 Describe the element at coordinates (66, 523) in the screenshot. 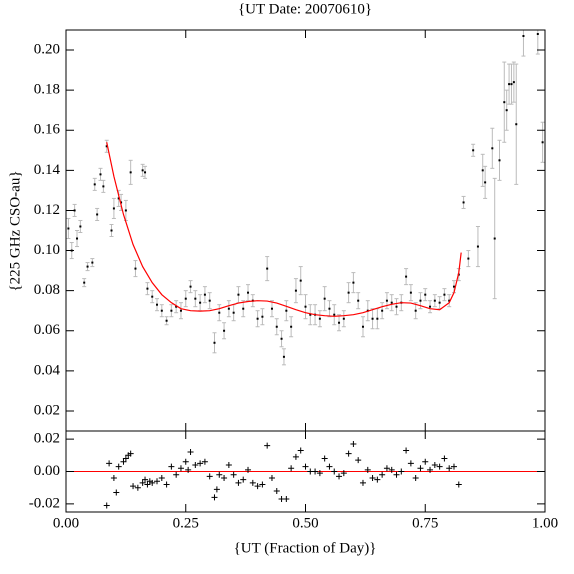

I see `x-tick-label: 0.00` at that location.